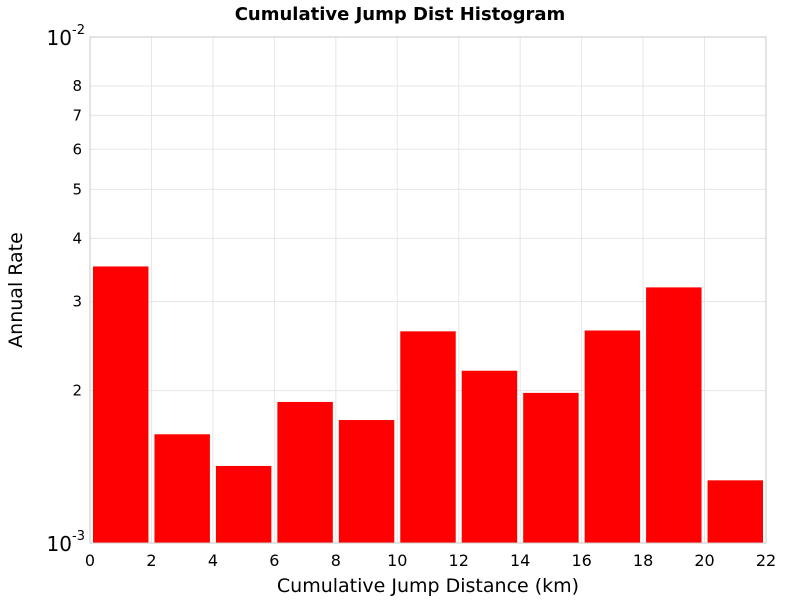 This screenshot has width=800, height=600. What do you see at coordinates (213, 560) in the screenshot?
I see `x-tick-label-2: 4` at bounding box center [213, 560].